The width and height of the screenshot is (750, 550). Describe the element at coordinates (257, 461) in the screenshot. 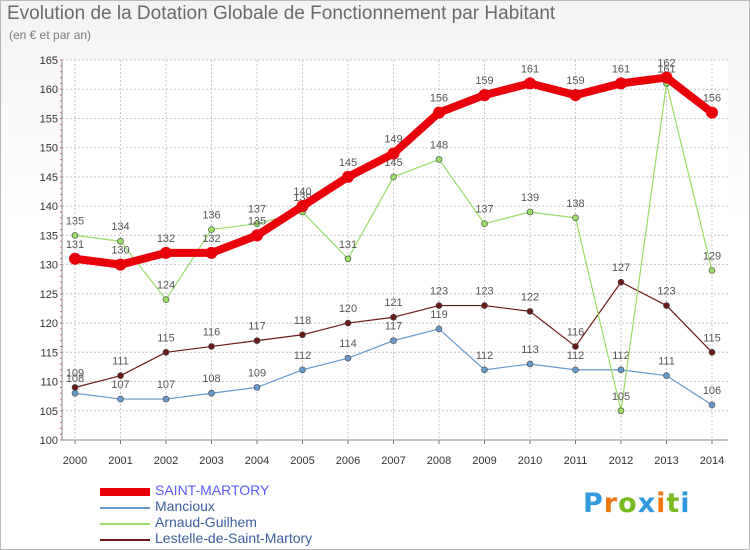

I see `x-tick-label: 2004` at that location.